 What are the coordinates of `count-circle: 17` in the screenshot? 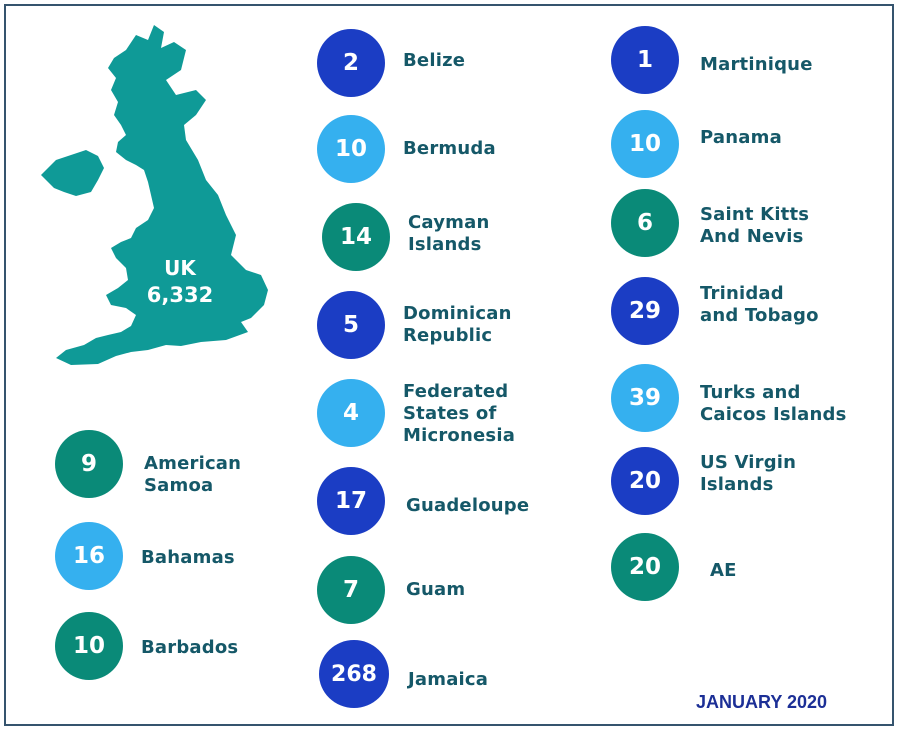 It's located at (351, 501).